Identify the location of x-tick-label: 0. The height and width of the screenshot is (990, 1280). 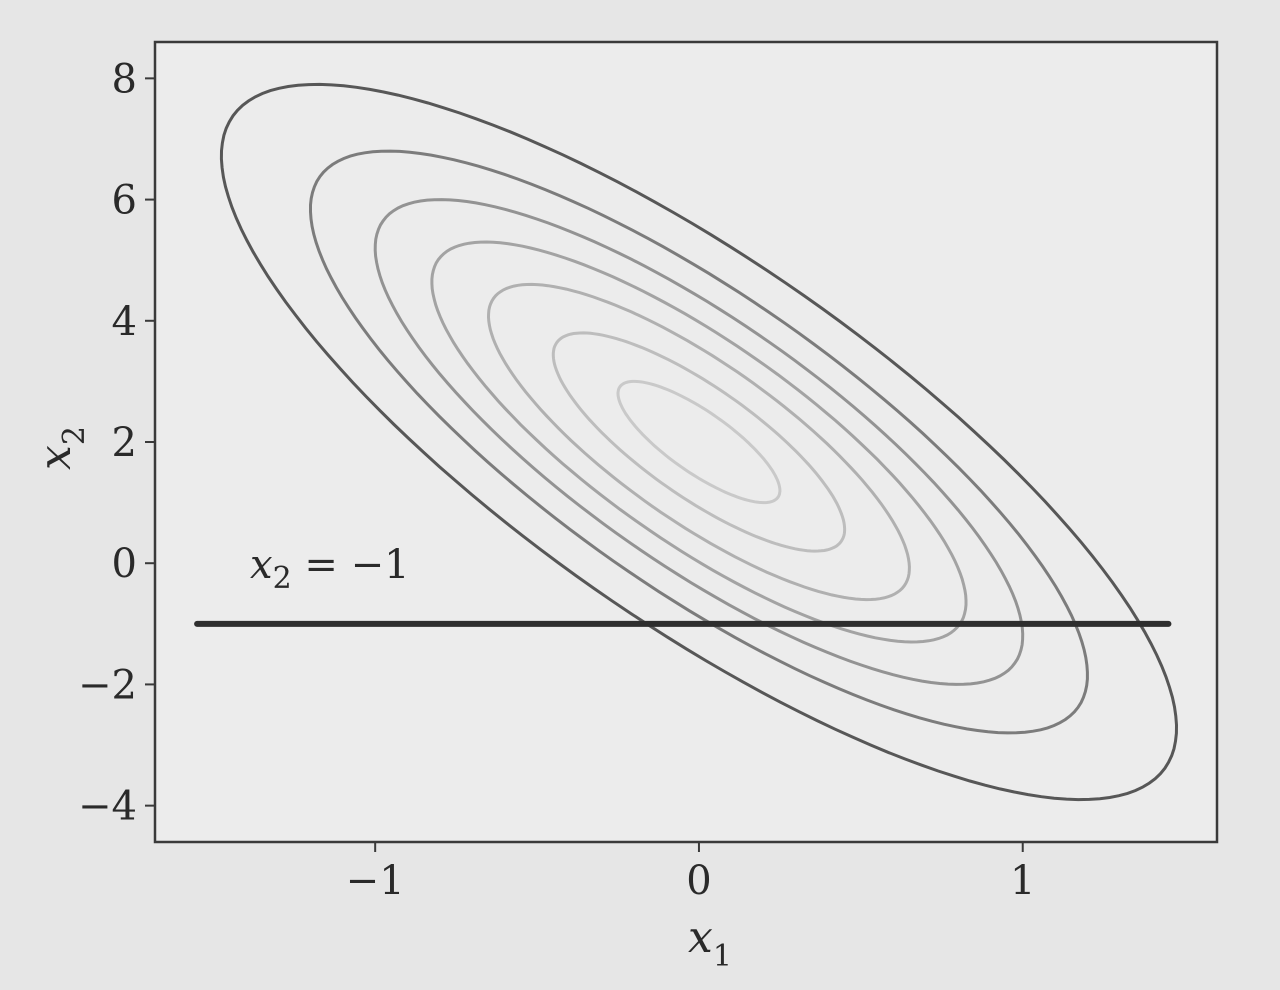
(698, 881).